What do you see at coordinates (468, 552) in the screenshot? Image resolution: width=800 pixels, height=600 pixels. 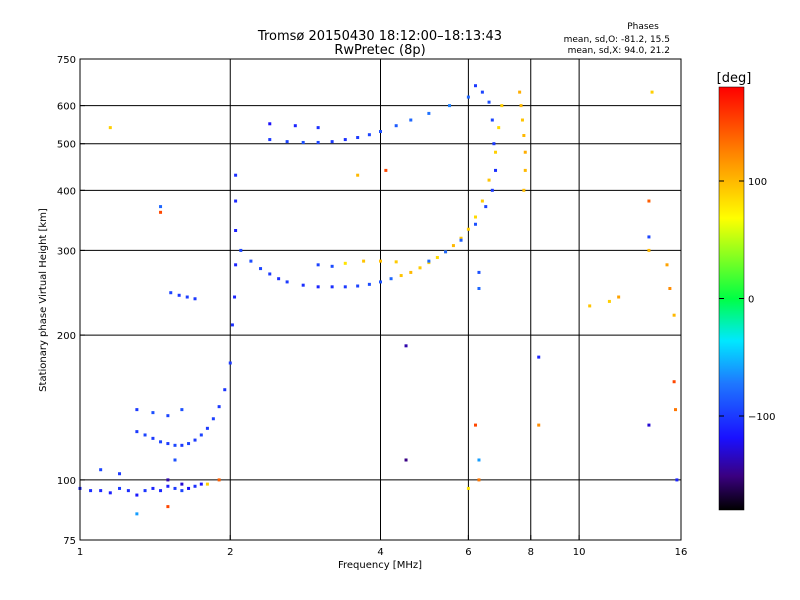 I see `x-tick-label: 6` at bounding box center [468, 552].